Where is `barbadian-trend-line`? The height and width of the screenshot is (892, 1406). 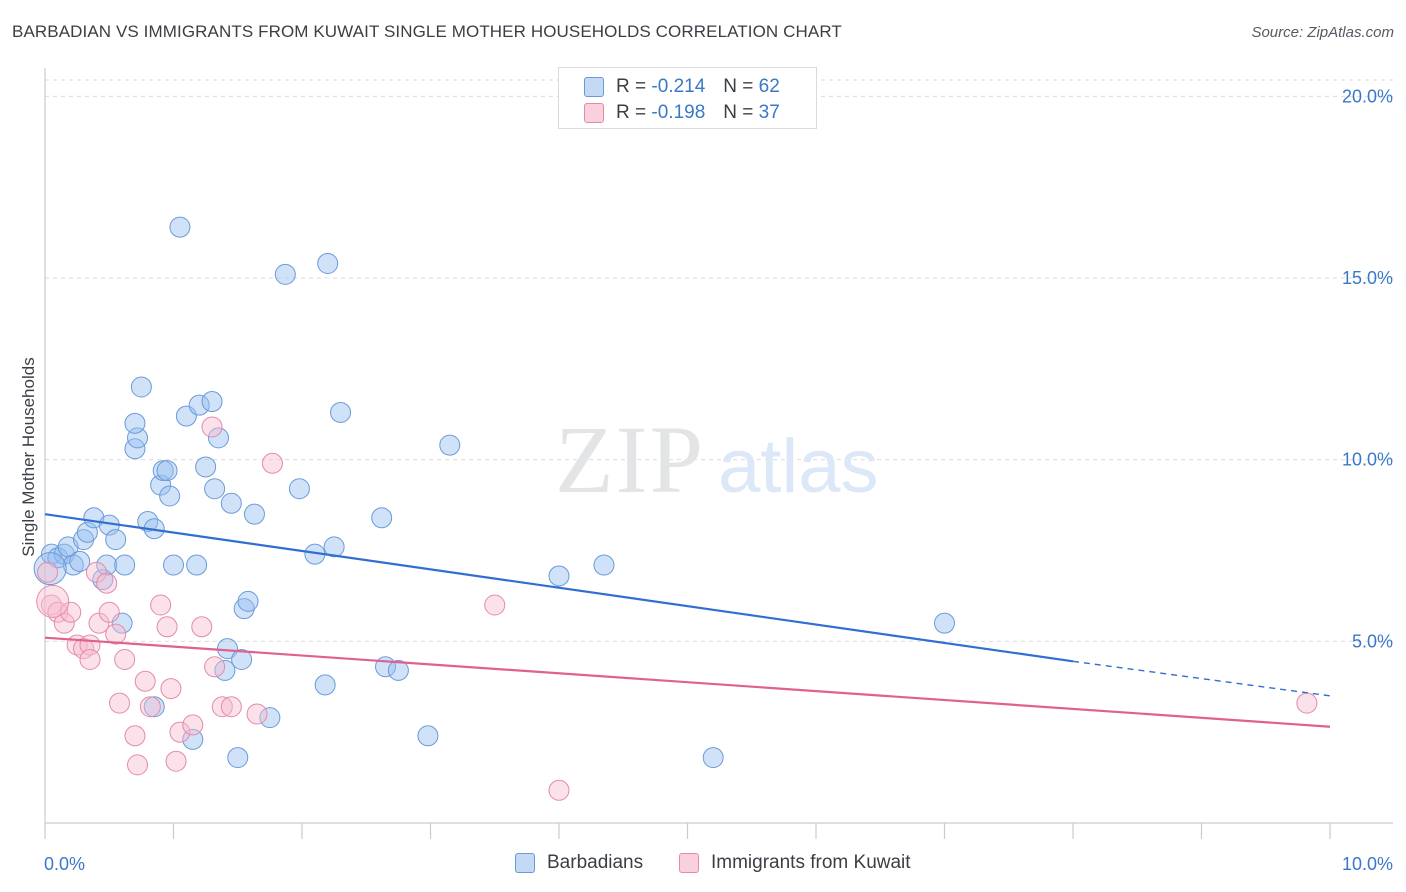 barbadian-trend-line is located at coordinates (559, 588).